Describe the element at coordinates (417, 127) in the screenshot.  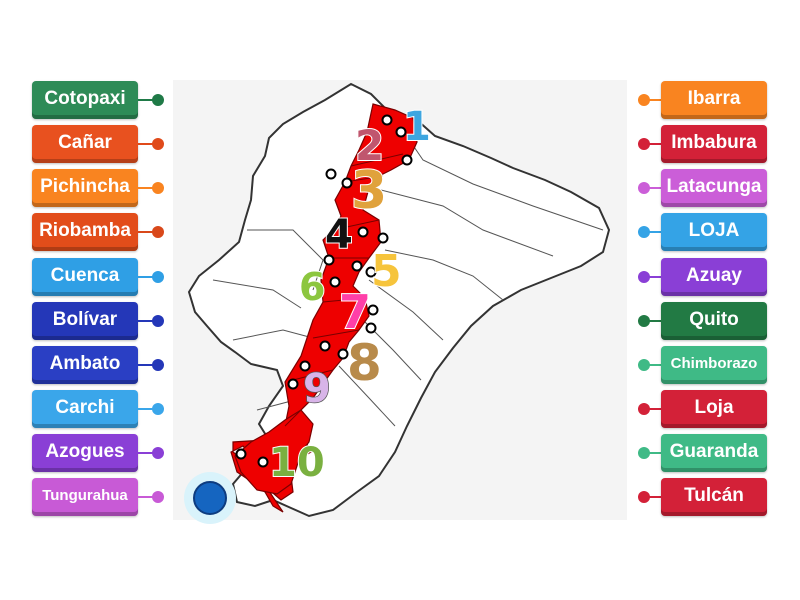
I see `map-number-1: 1` at that location.